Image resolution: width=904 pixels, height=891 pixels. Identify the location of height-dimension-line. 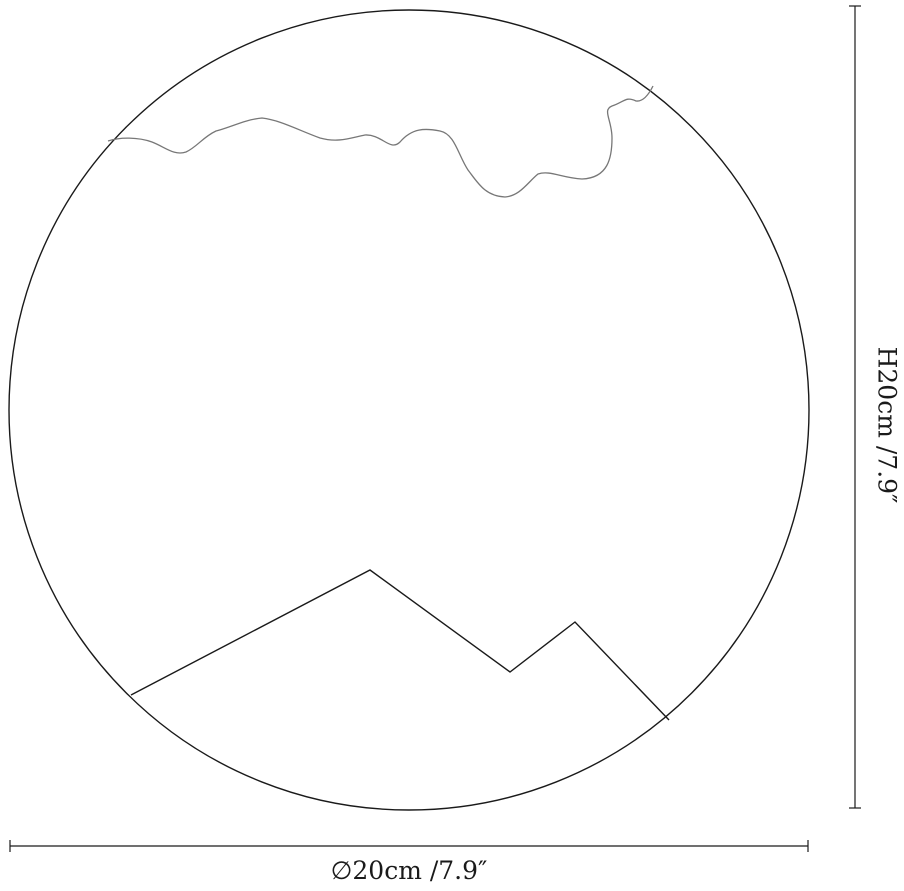
(855, 407).